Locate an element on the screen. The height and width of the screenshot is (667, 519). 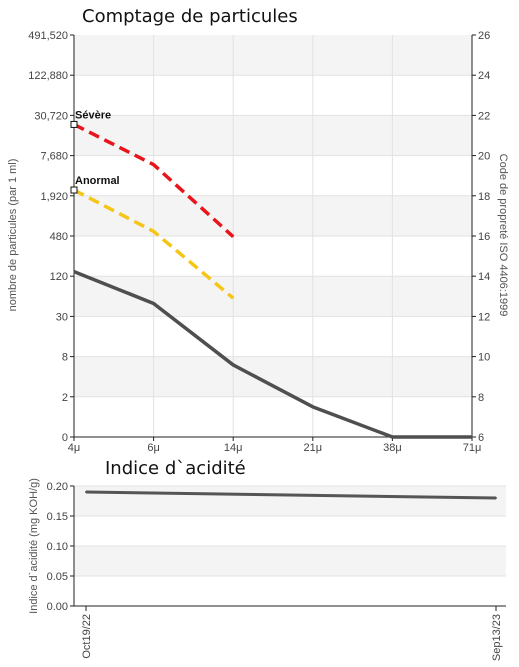
particle-y2-axis-title: Code de propreté ISO 4406:1999 is located at coordinates (503, 235).